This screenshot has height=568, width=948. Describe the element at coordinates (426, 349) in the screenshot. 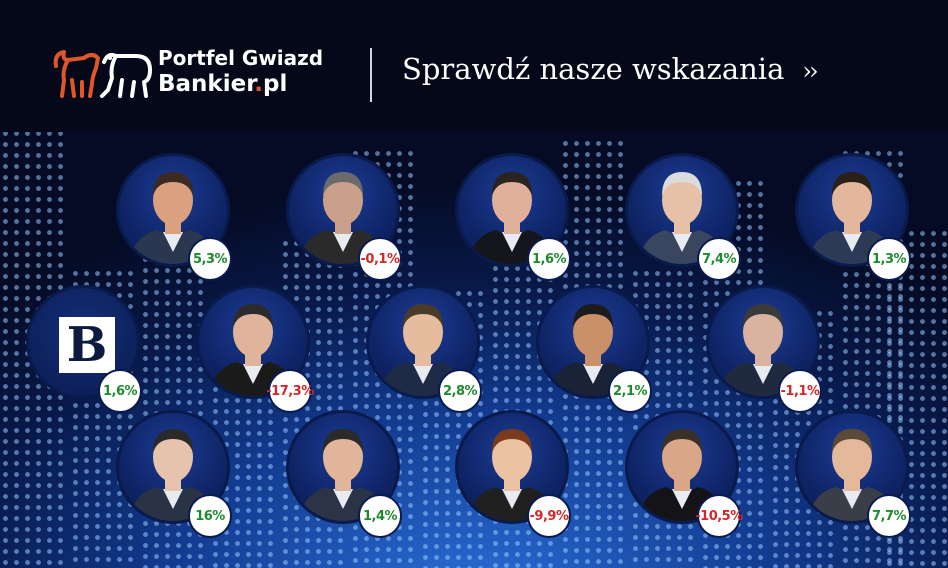

I see `portfolio-card: 2,8%` at that location.